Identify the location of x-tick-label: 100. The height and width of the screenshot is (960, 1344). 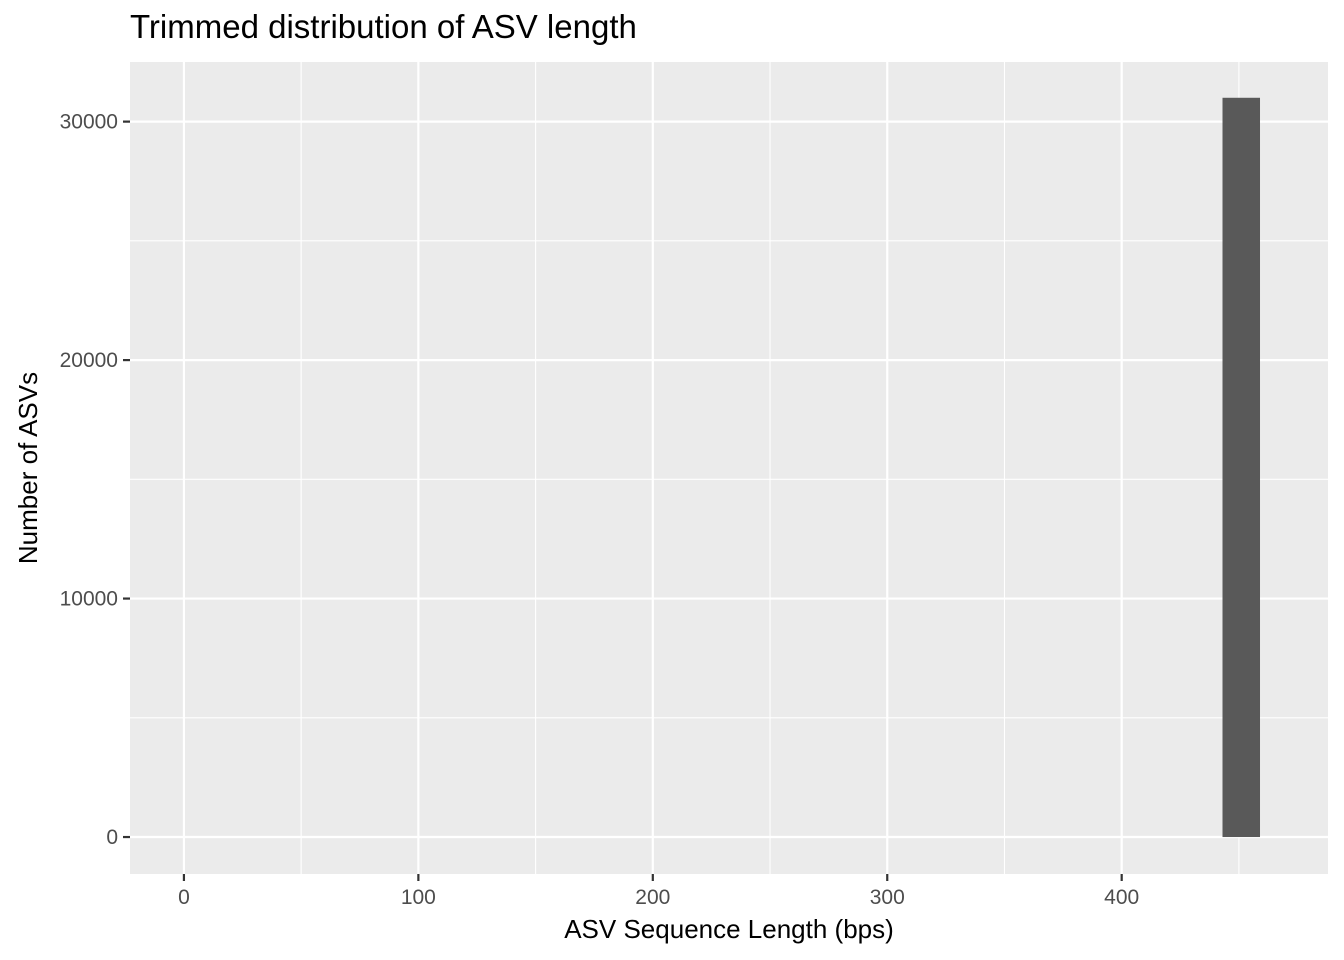
(418, 897).